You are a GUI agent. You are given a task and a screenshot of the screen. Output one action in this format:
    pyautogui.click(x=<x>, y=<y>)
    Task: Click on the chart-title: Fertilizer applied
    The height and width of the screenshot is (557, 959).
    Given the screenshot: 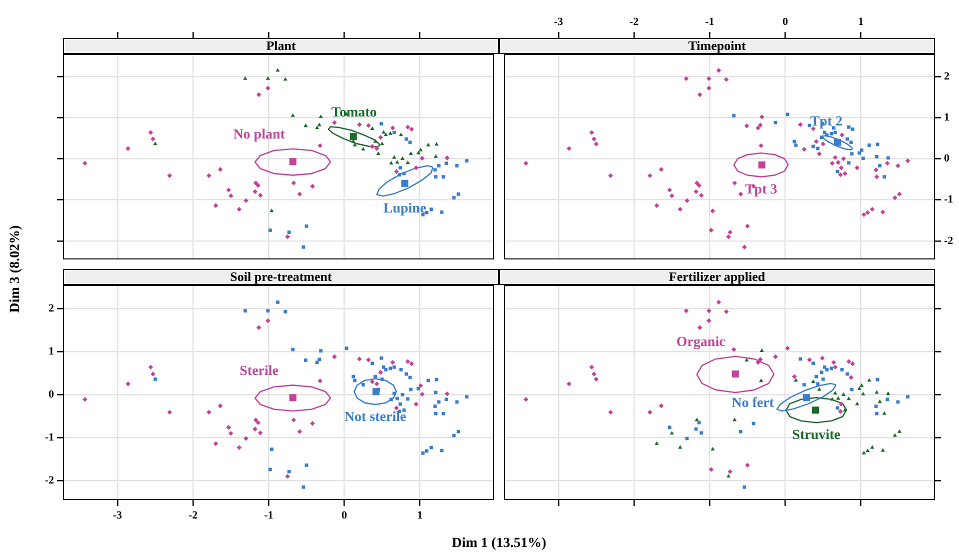 What is the action you would take?
    pyautogui.click(x=717, y=277)
    